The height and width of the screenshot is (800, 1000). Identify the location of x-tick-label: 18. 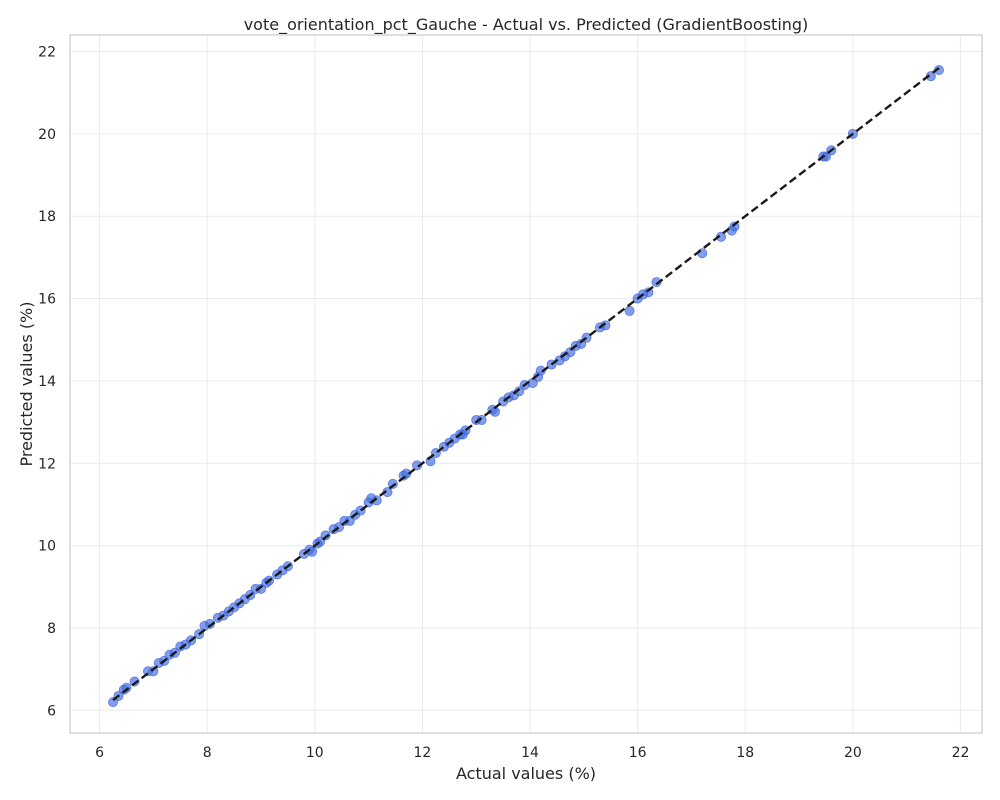
(745, 753).